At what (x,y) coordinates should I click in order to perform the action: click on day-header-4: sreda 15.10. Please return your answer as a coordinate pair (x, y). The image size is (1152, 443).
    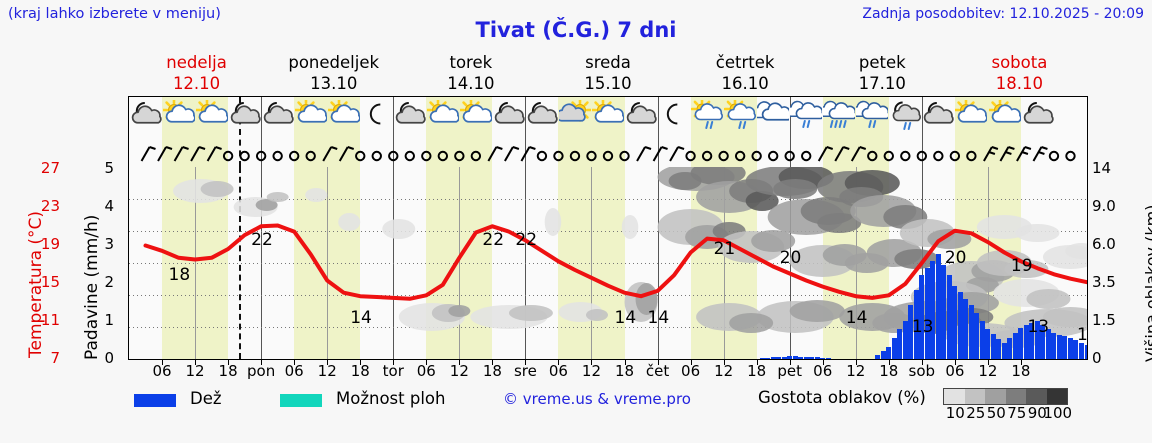
    Looking at the image, I should click on (607, 73).